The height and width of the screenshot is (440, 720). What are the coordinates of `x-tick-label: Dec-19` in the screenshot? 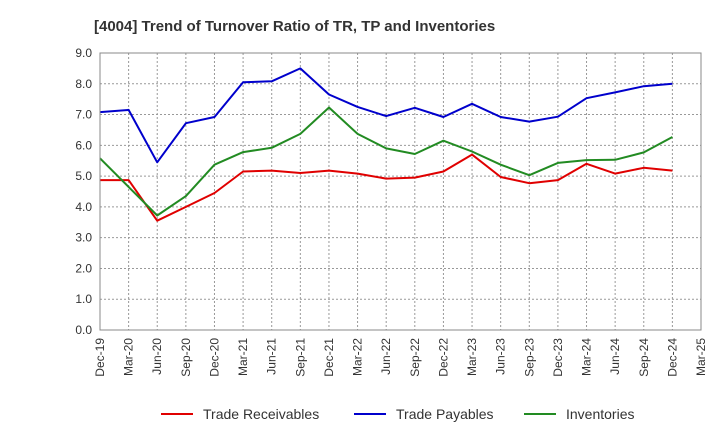 It's located at (100, 357).